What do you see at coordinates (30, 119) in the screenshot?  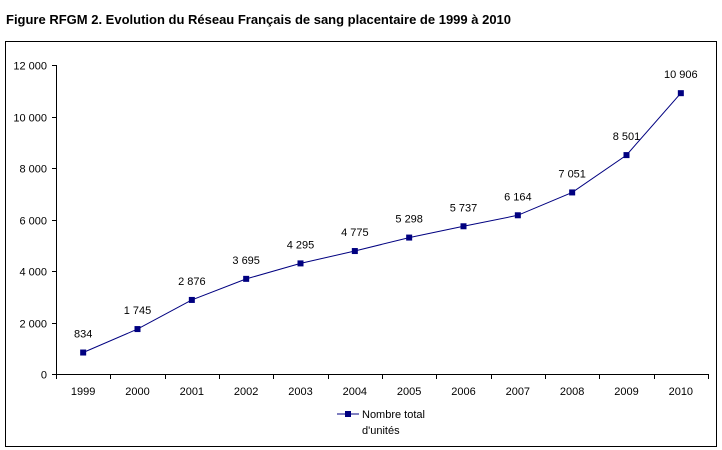 I see `y-tick-label: 10 000` at bounding box center [30, 119].